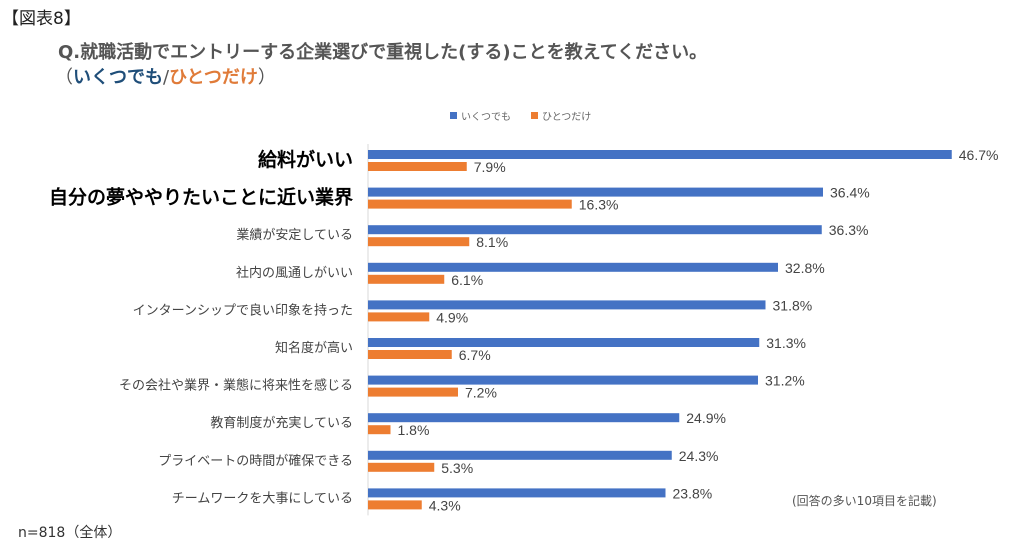  I want to click on subtitle-open-paren: （, so click(64, 77).